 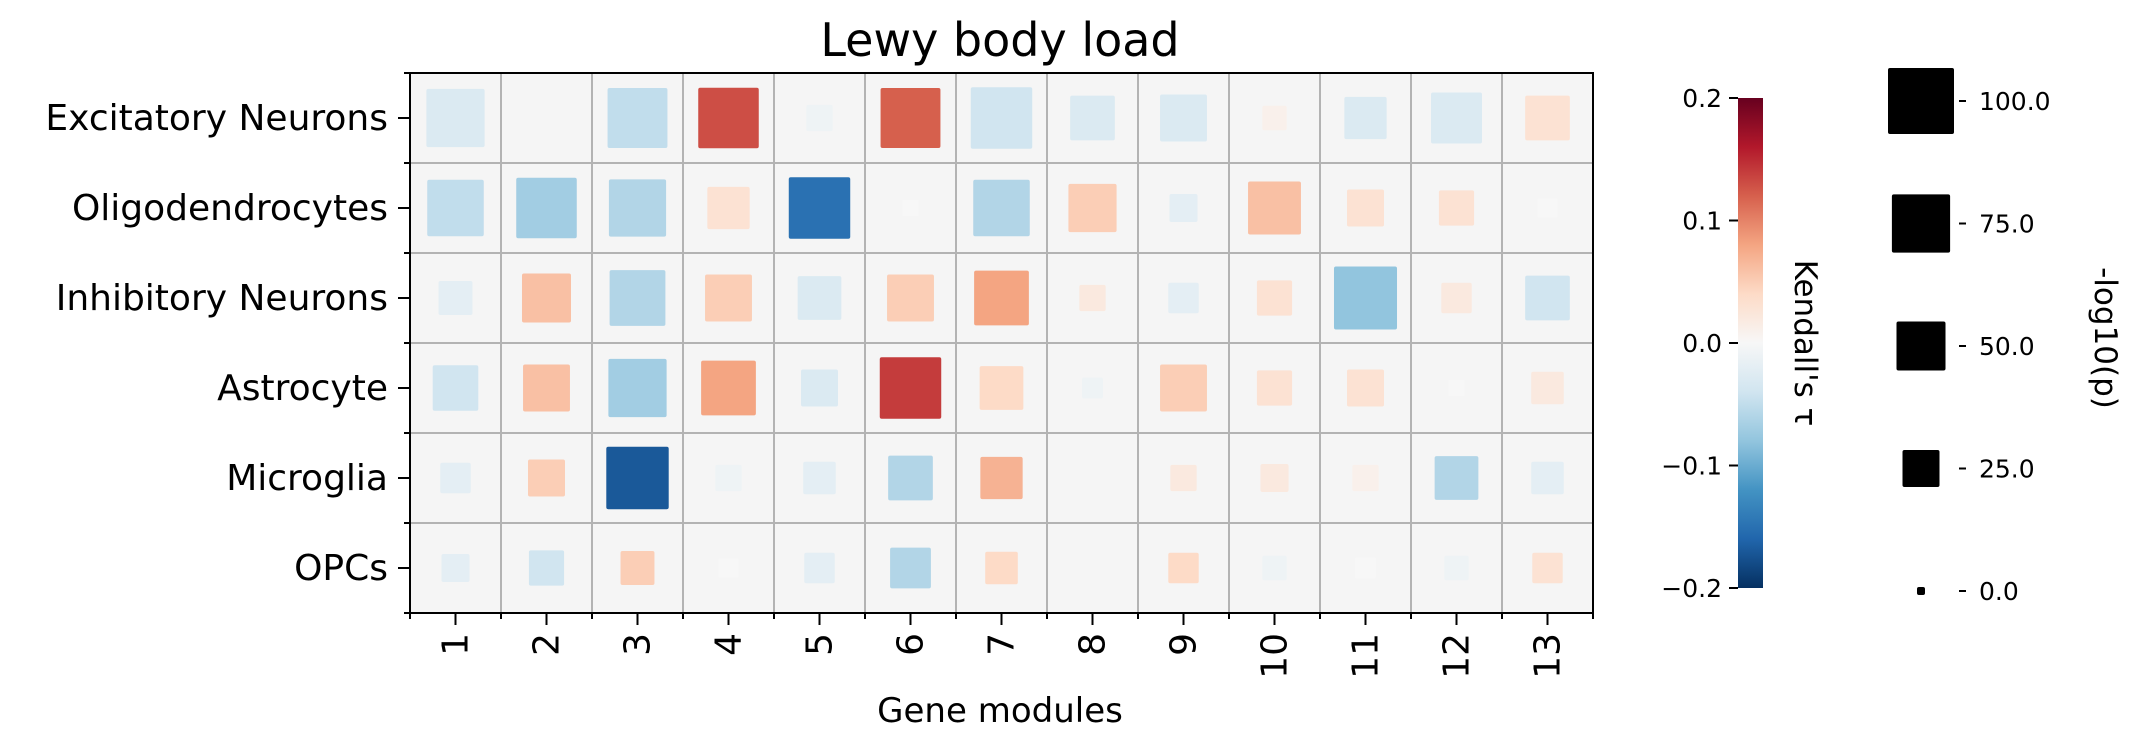 What do you see at coordinates (1457, 656) in the screenshot?
I see `x-tick-label: 12` at bounding box center [1457, 656].